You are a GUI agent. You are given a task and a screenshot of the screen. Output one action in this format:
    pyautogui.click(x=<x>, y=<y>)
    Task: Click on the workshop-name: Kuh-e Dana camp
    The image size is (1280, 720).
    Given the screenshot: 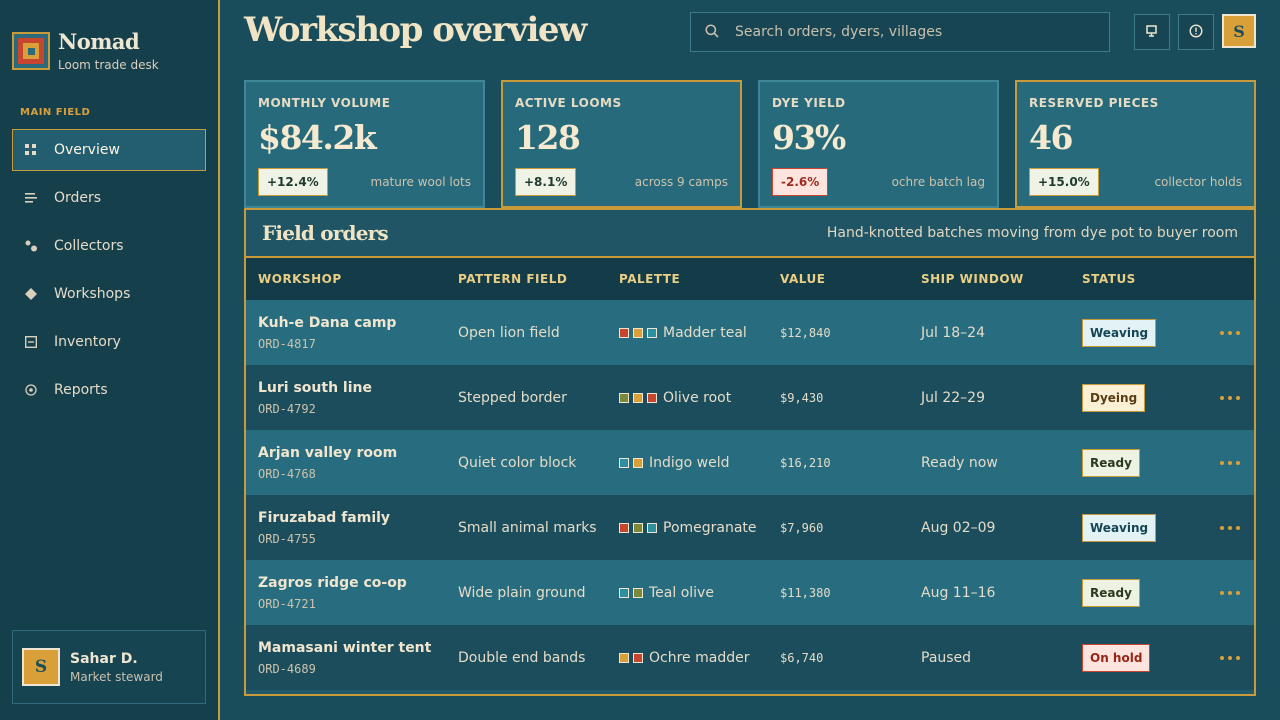 What is the action you would take?
    pyautogui.click(x=327, y=322)
    